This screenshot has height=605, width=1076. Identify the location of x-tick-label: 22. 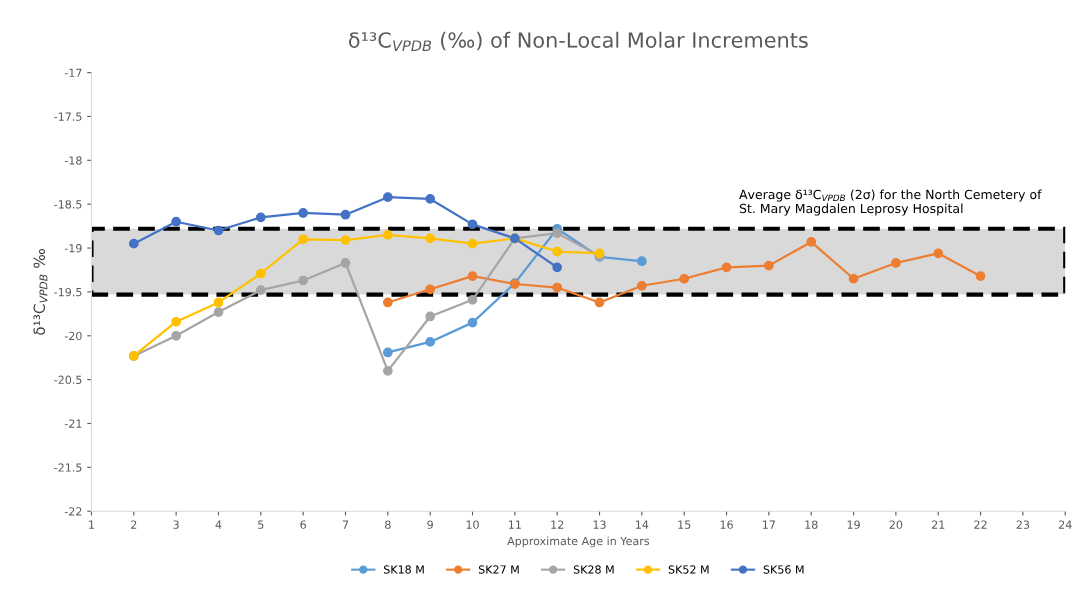
(980, 524).